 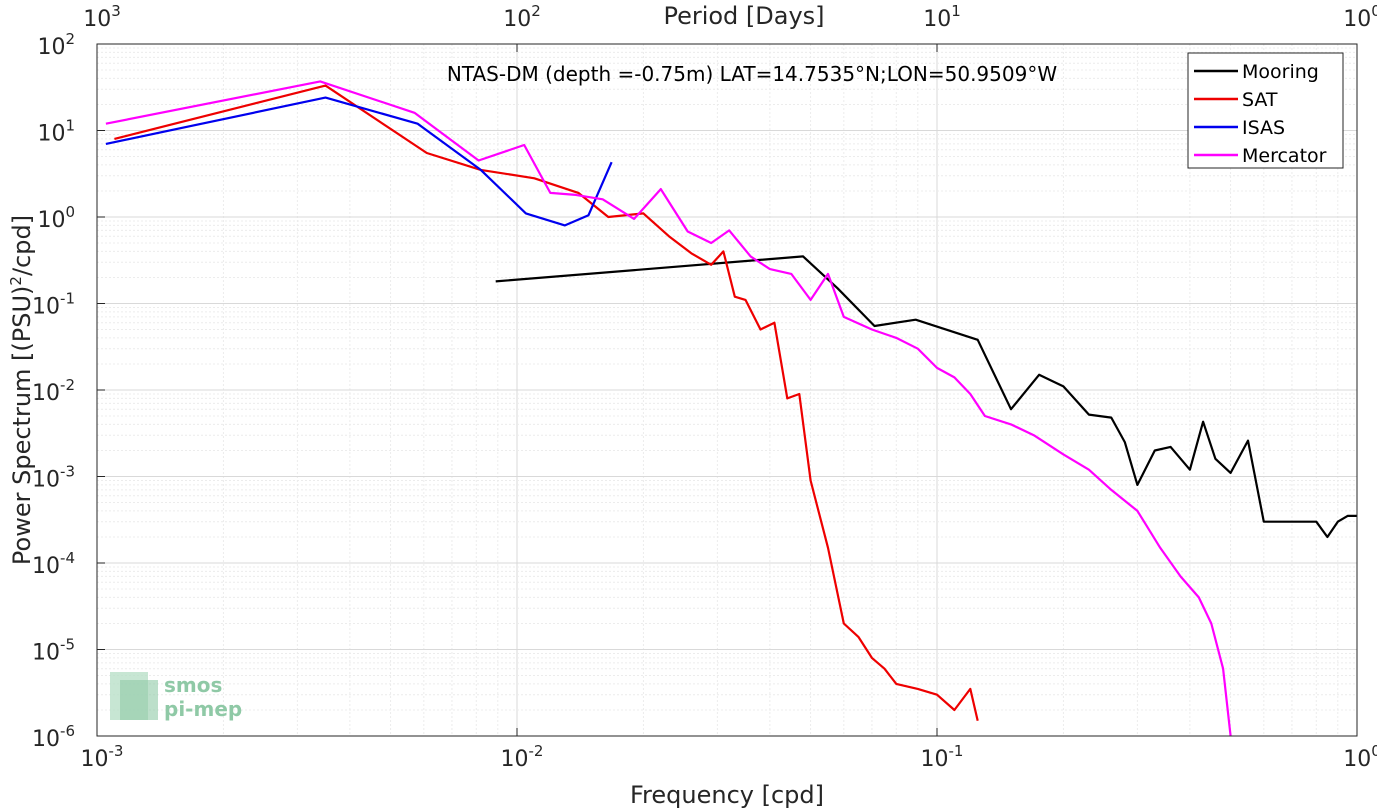 I want to click on y-tick-label: 10⁻², so click(x=53, y=391).